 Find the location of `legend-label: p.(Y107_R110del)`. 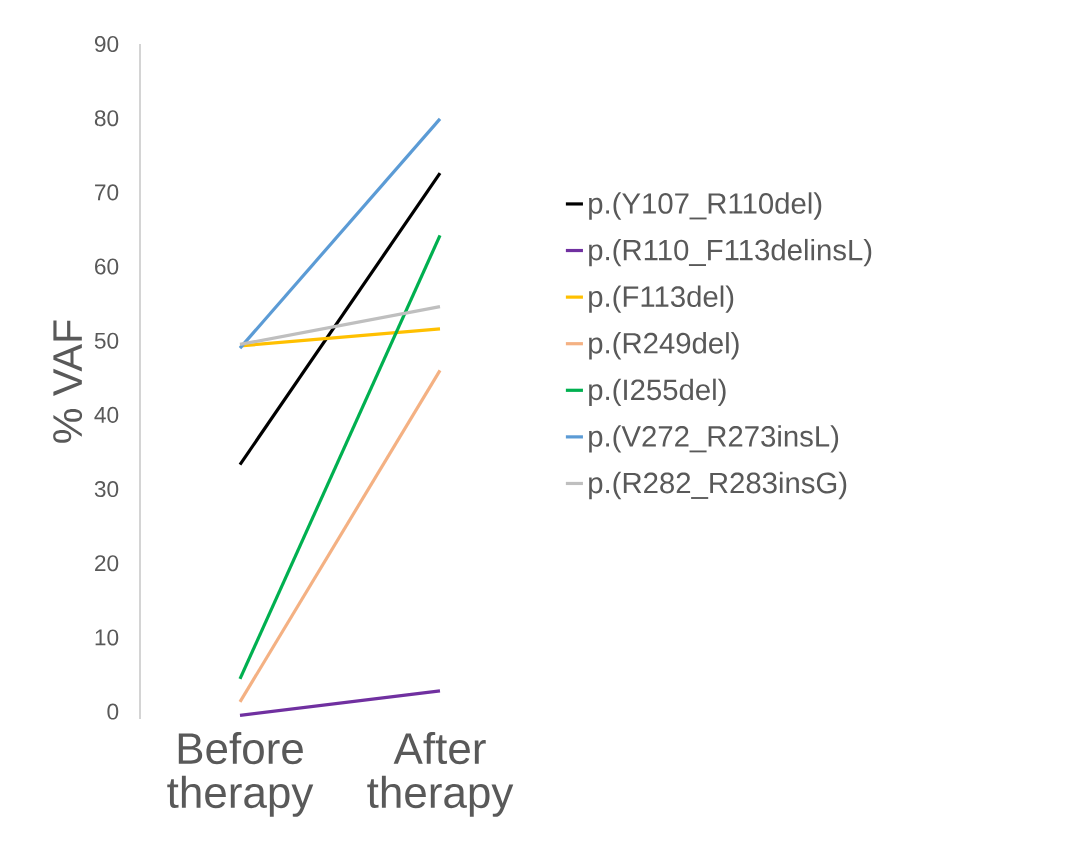

legend-label: p.(Y107_R110del) is located at coordinates (705, 206).